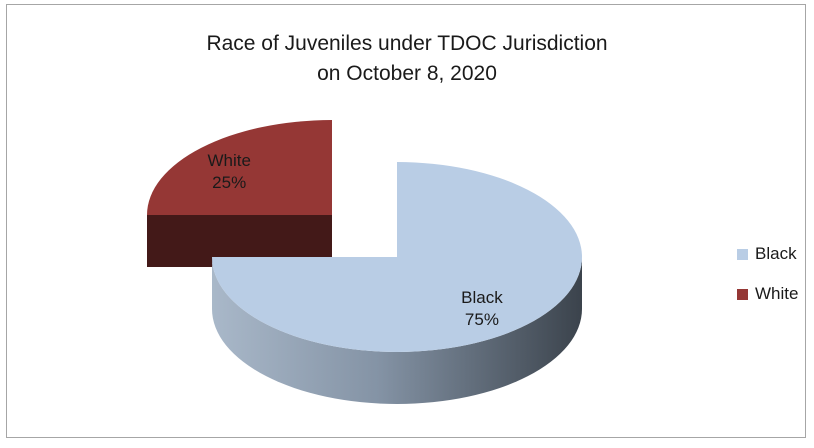 Image resolution: width=814 pixels, height=448 pixels. I want to click on legend: Black White, so click(767, 281).